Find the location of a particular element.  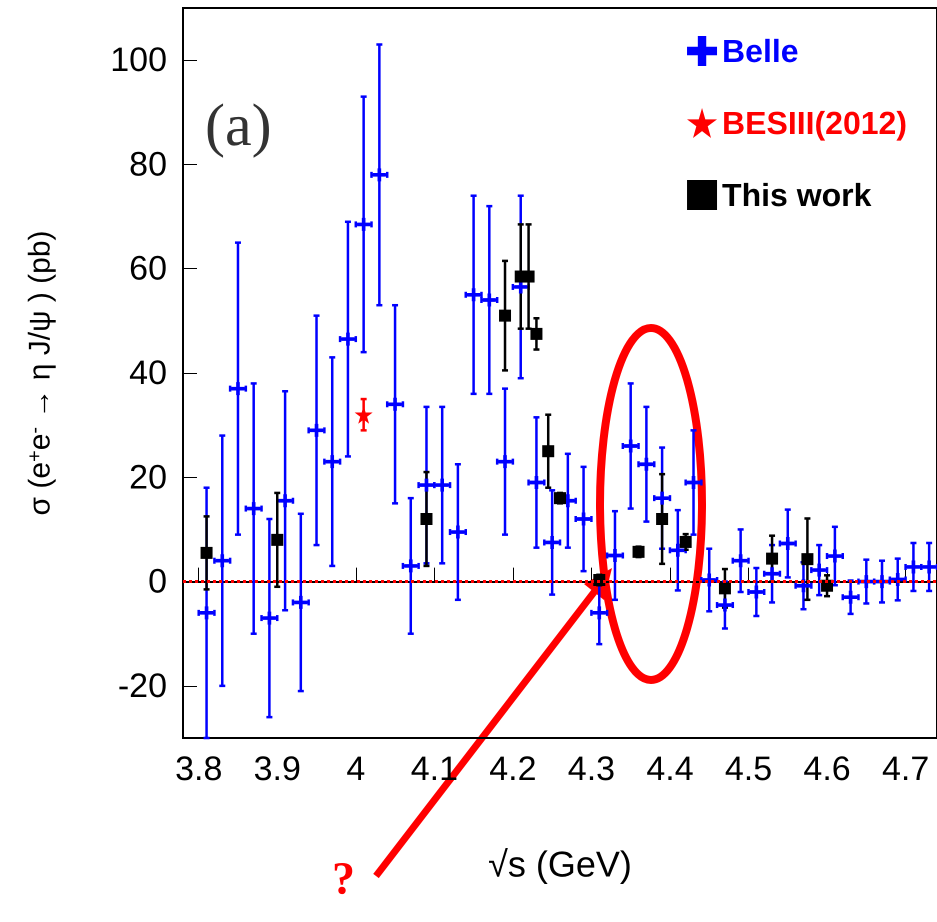

legend-label: BESIII(2012) is located at coordinates (814, 123).